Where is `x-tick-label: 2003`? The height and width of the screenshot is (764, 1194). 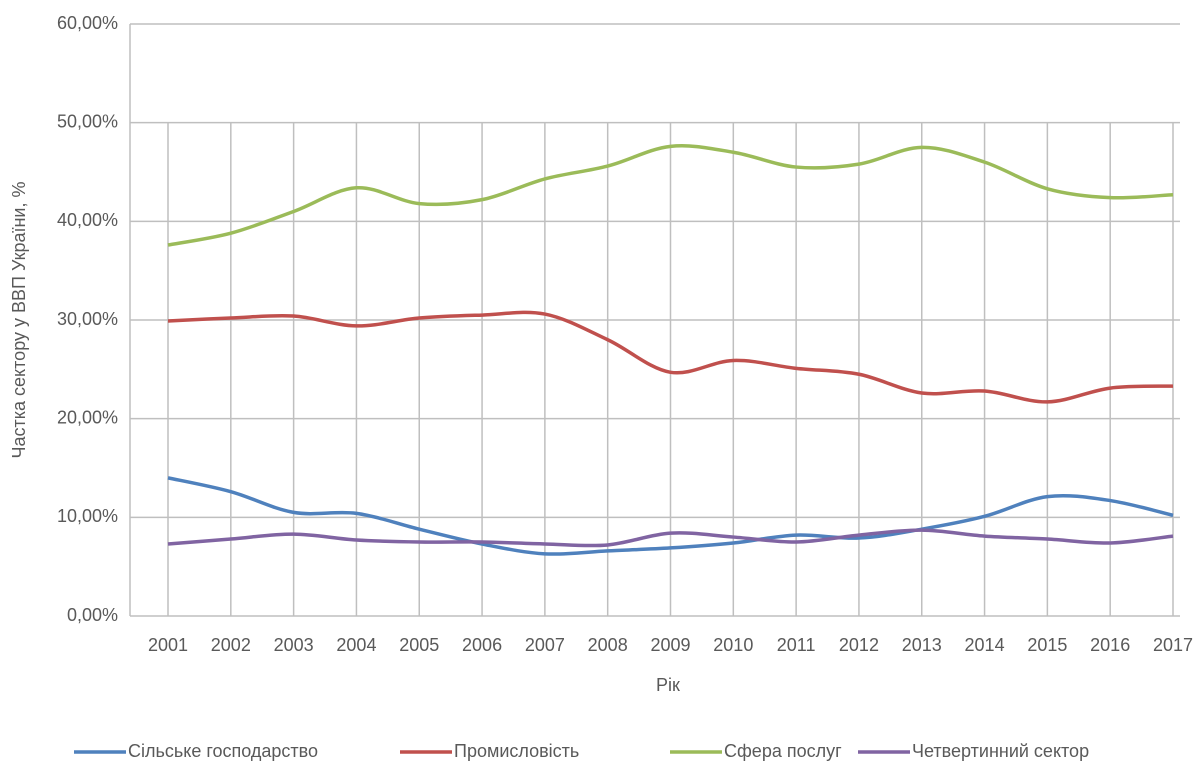
x-tick-label: 2003 is located at coordinates (294, 645).